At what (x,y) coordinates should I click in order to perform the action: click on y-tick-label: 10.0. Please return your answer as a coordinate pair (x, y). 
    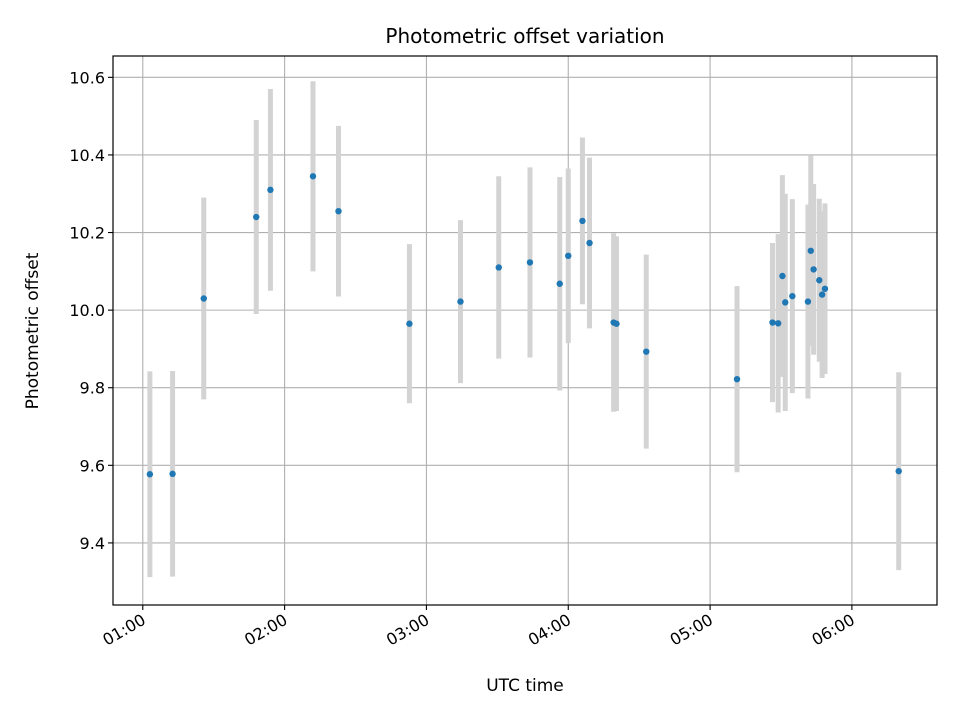
    Looking at the image, I should click on (87, 310).